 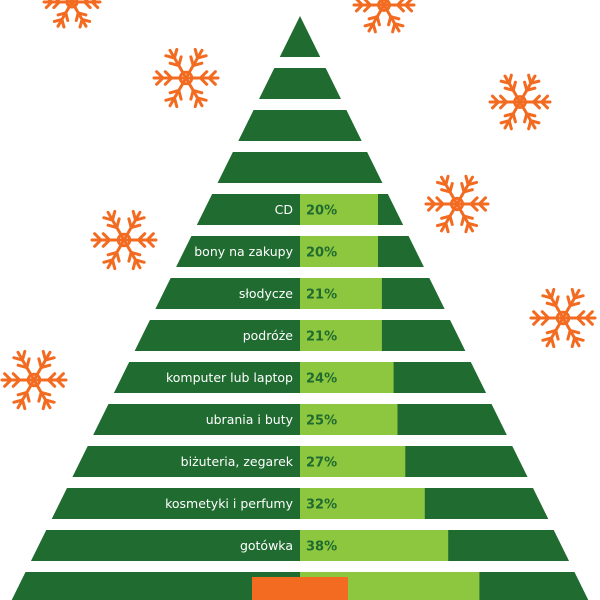 I want to click on bar-bony-na-zakupy, so click(x=339, y=251).